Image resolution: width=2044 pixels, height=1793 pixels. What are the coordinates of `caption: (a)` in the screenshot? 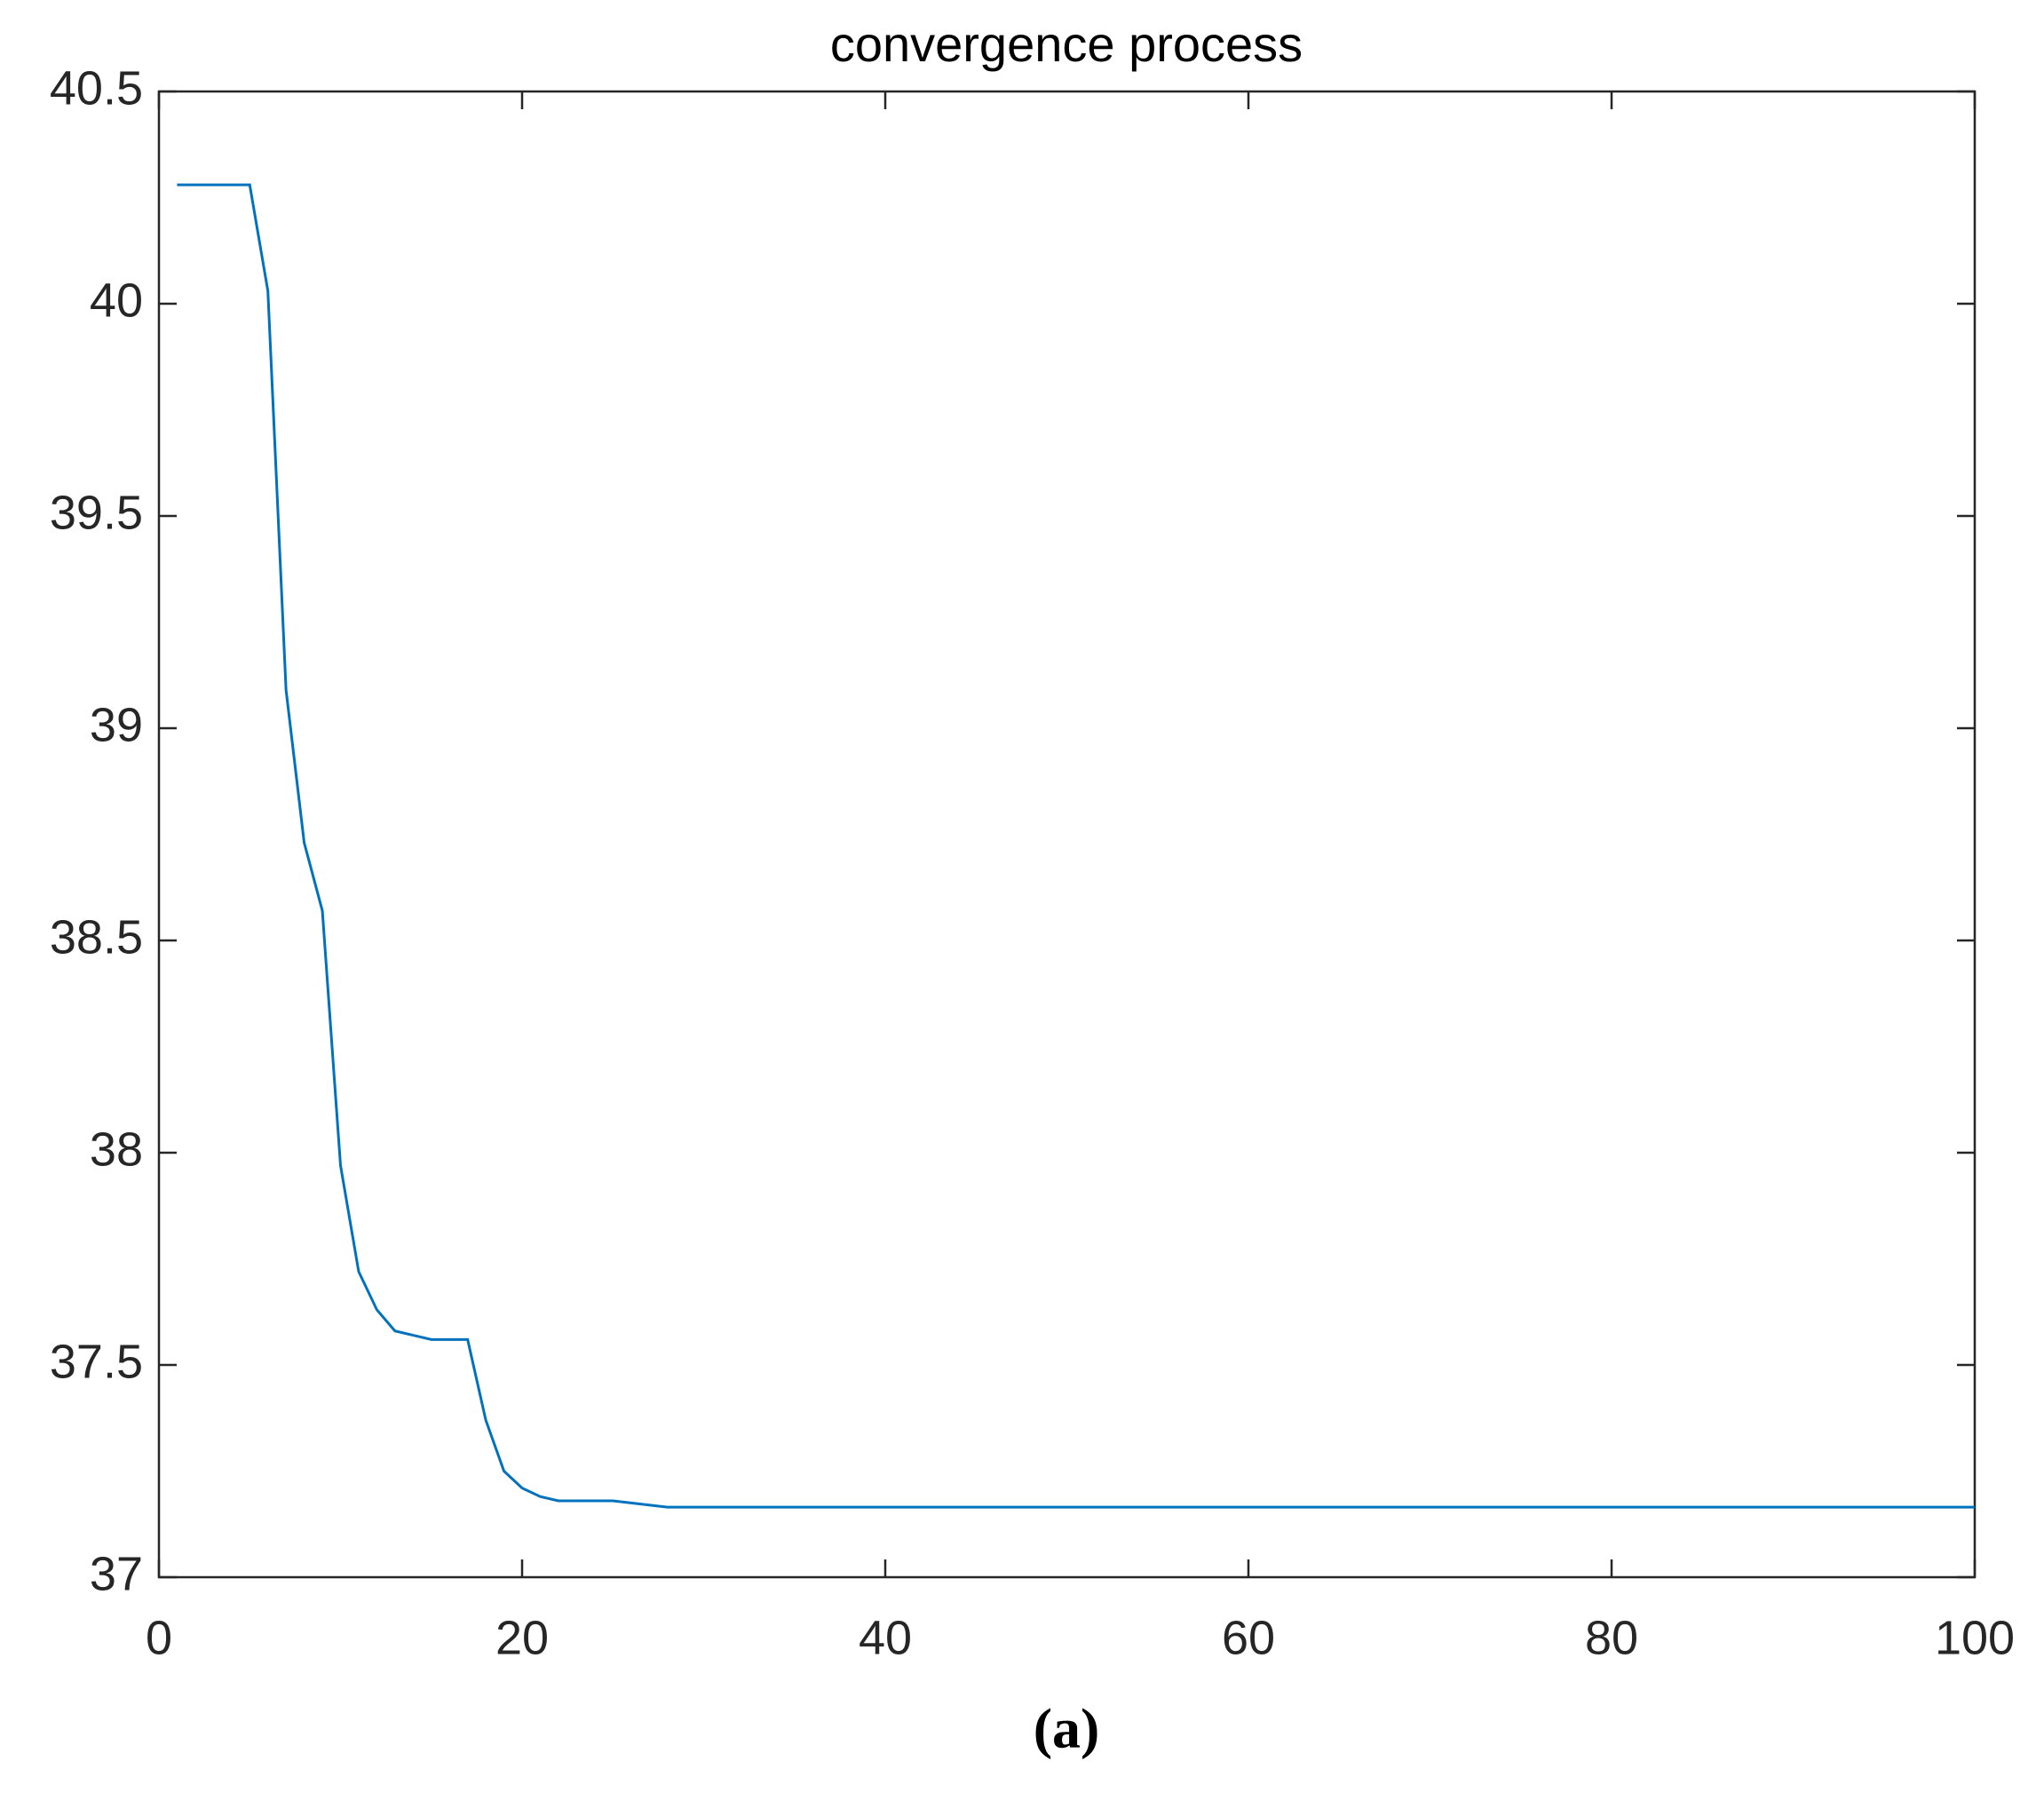 It's located at (1067, 1728).